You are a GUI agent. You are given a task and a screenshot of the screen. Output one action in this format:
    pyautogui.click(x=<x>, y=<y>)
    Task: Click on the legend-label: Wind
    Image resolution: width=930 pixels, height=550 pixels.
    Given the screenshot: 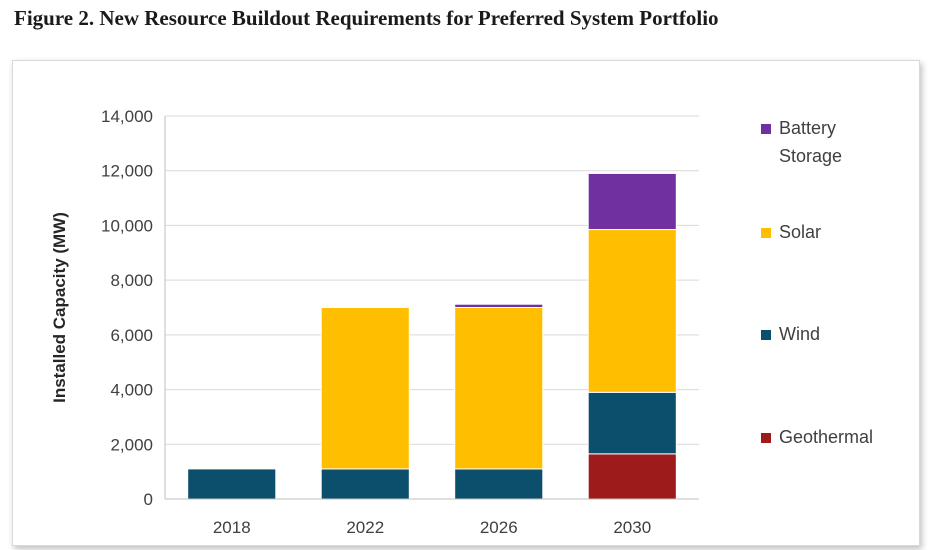 What is the action you would take?
    pyautogui.click(x=799, y=334)
    